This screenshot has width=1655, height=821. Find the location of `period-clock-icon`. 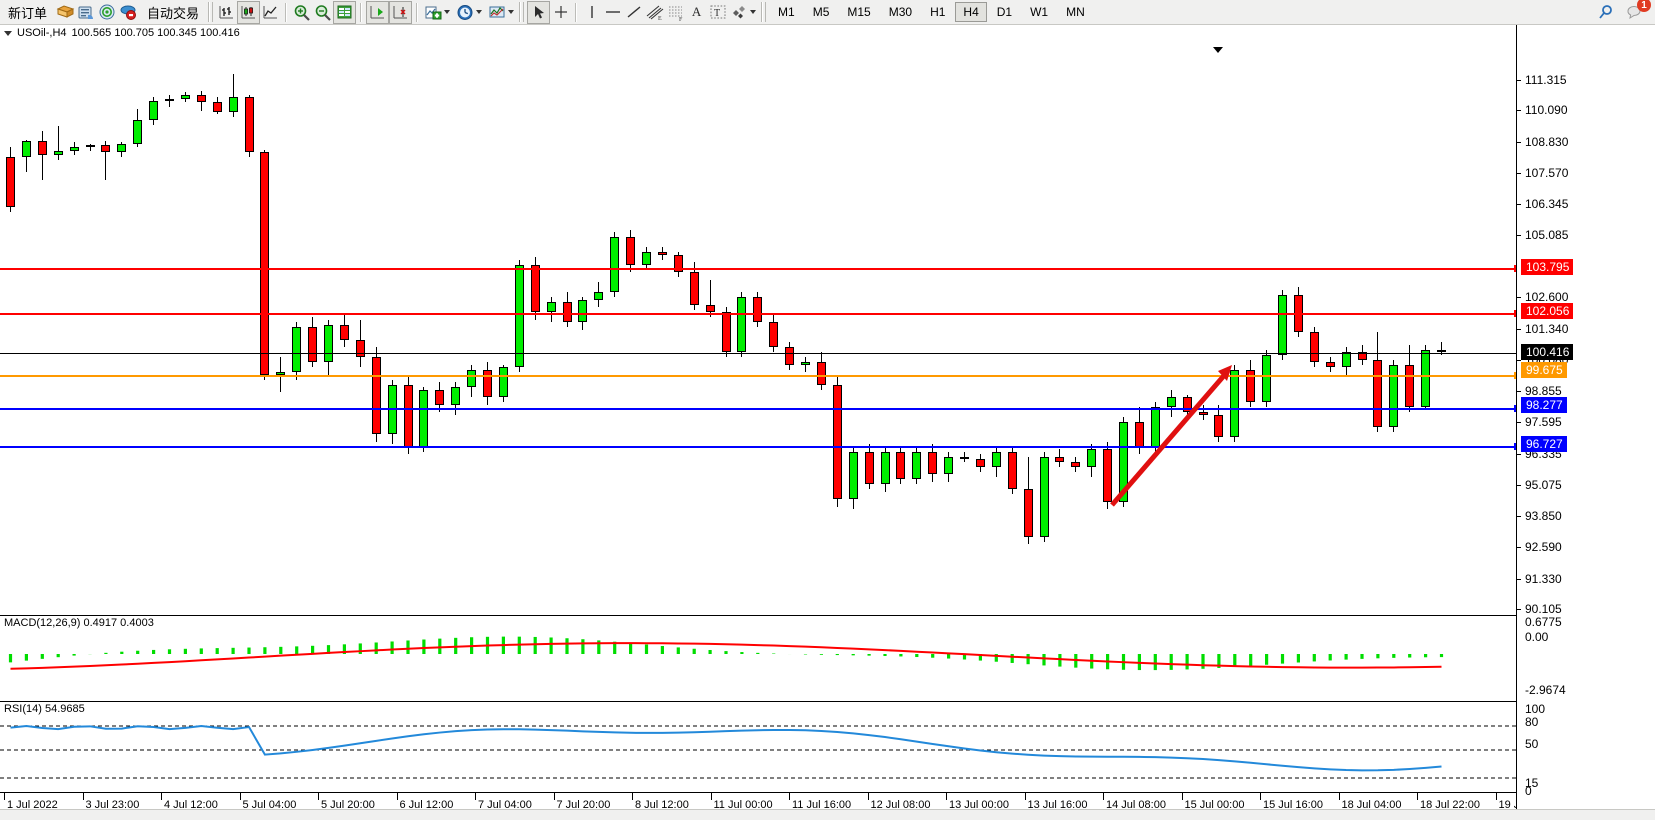

period-clock-icon is located at coordinates (464, 12).